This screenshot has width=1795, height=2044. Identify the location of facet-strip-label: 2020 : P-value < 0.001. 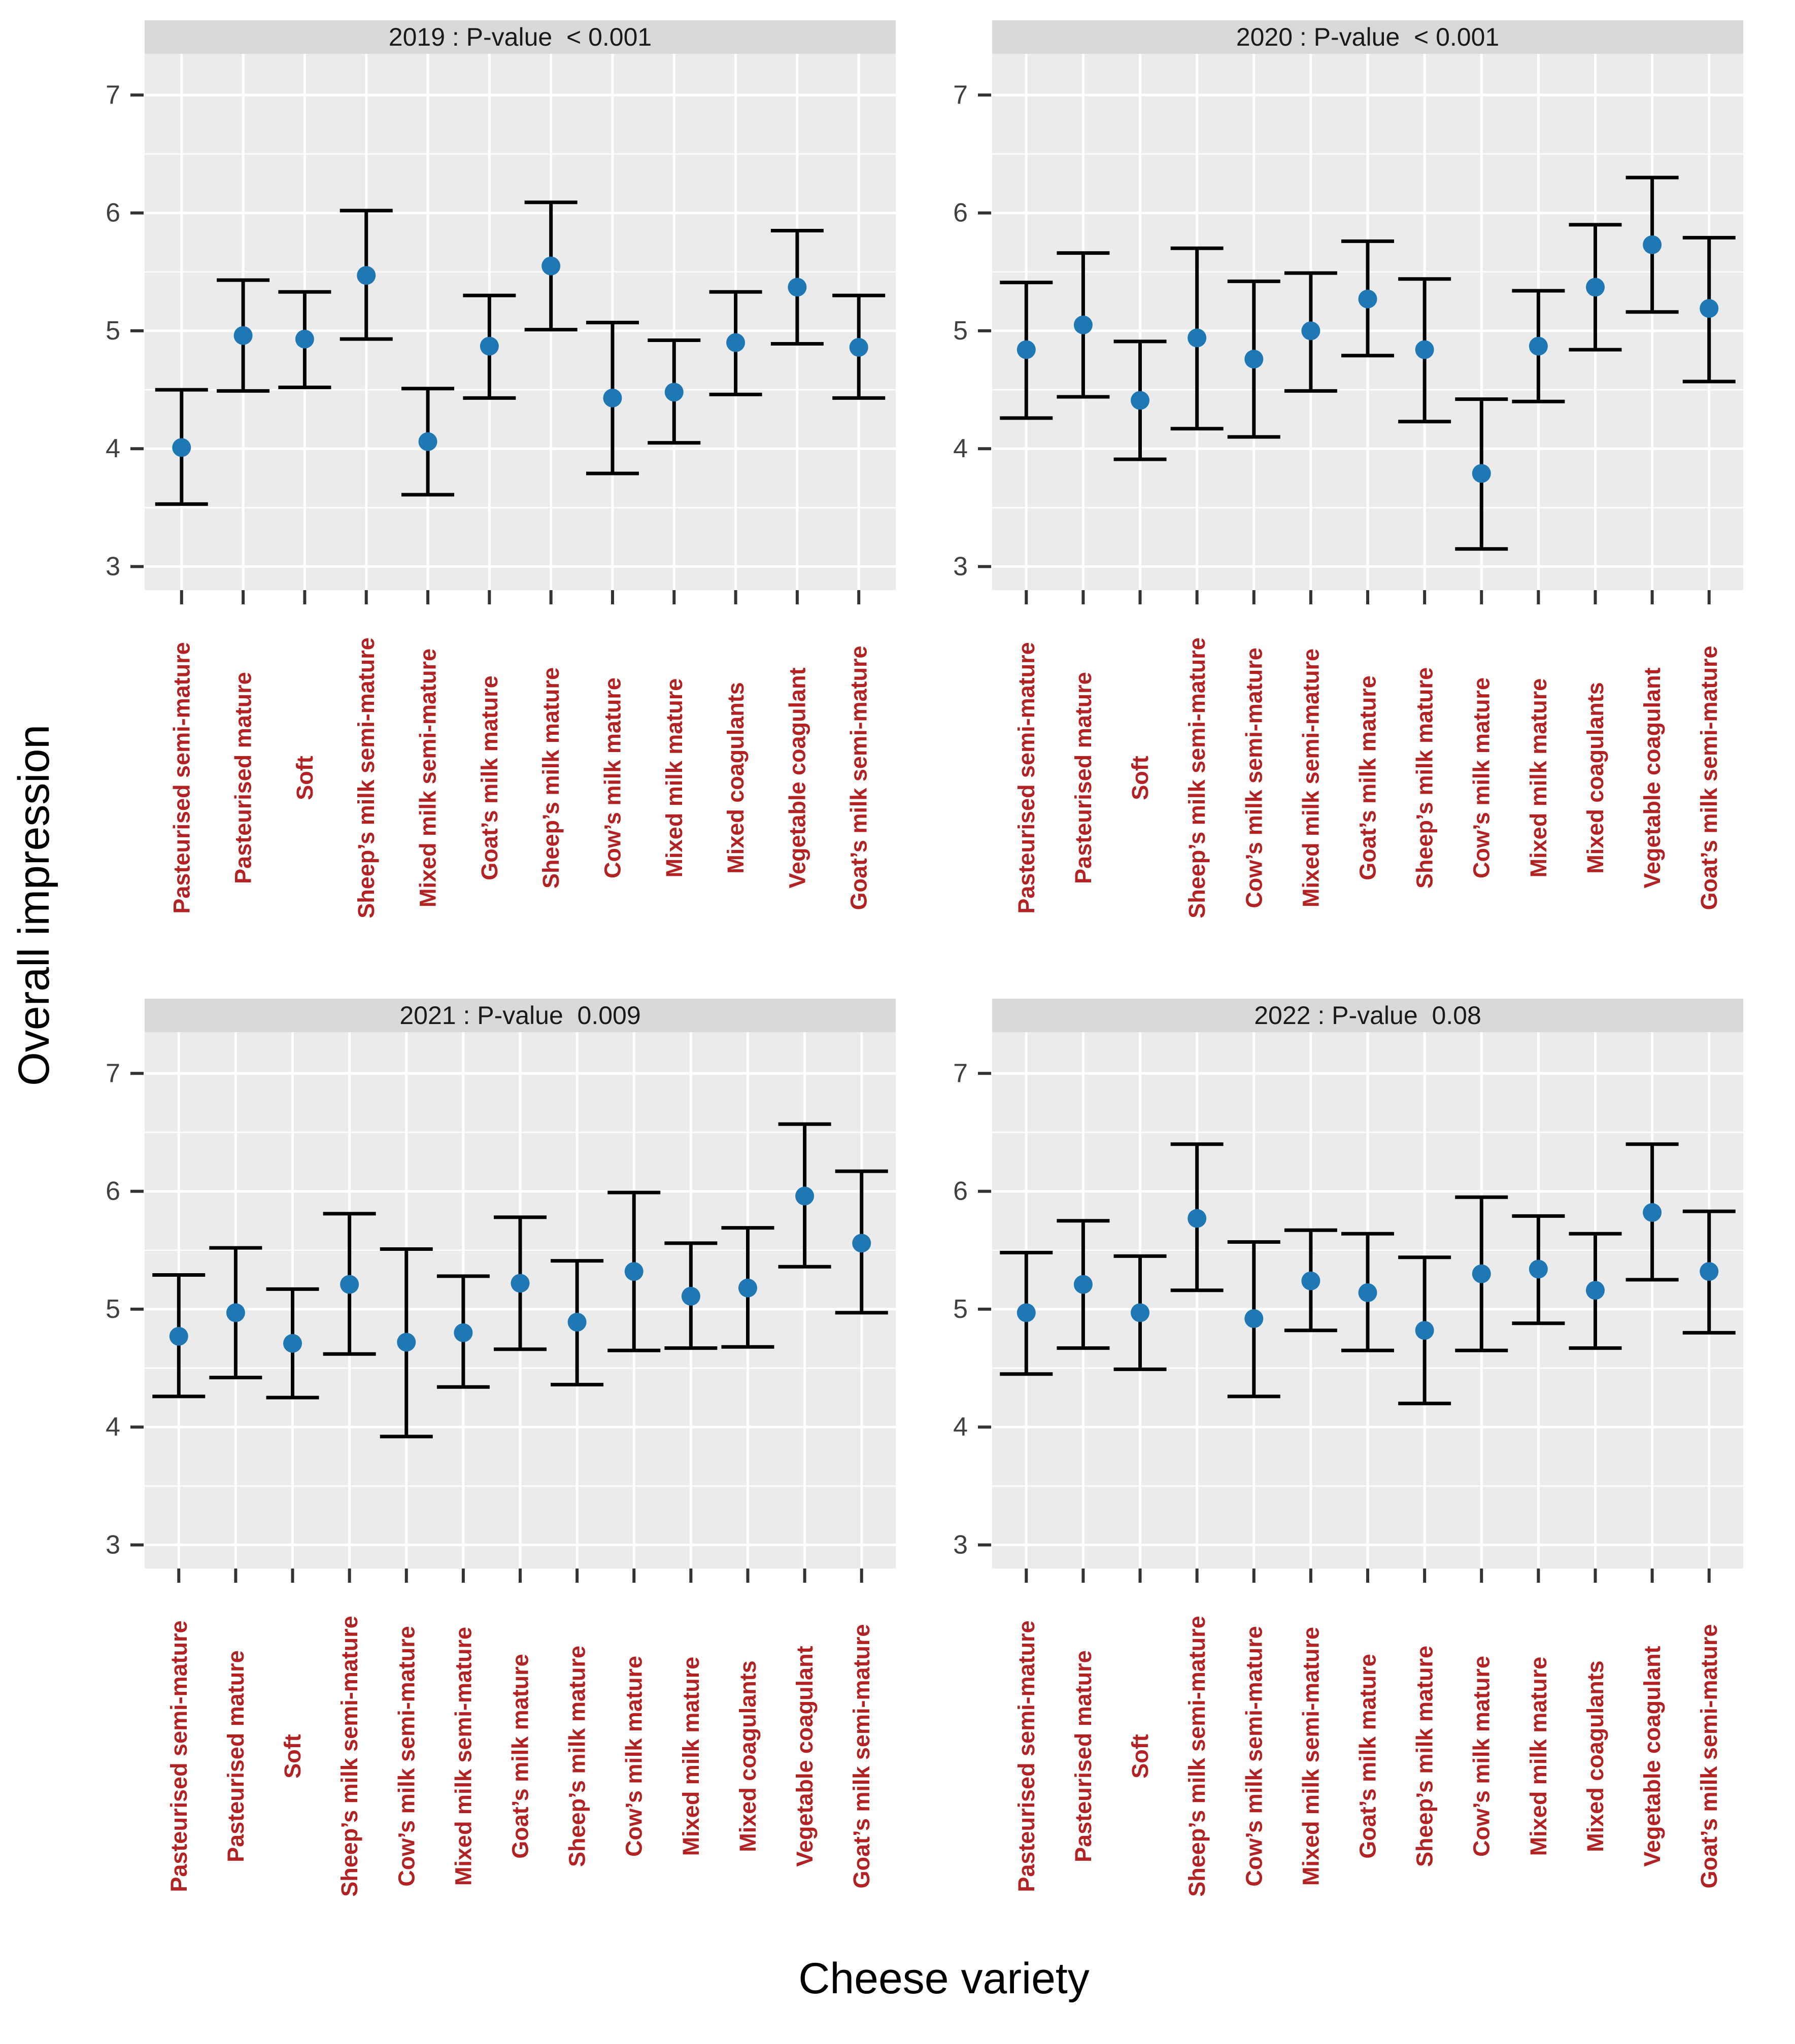
(1368, 37).